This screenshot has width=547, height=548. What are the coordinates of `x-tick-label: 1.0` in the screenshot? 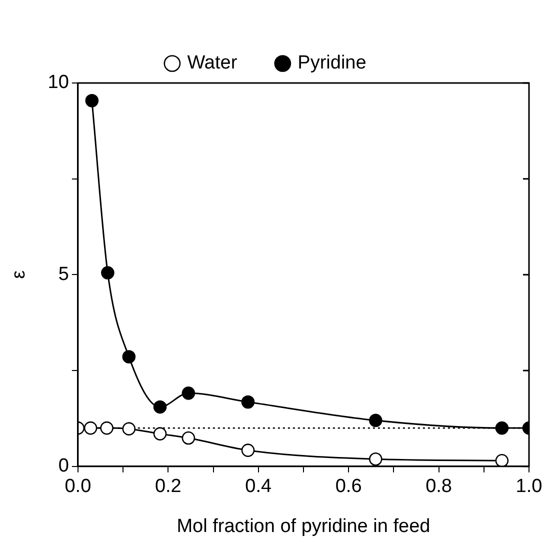 It's located at (529, 487).